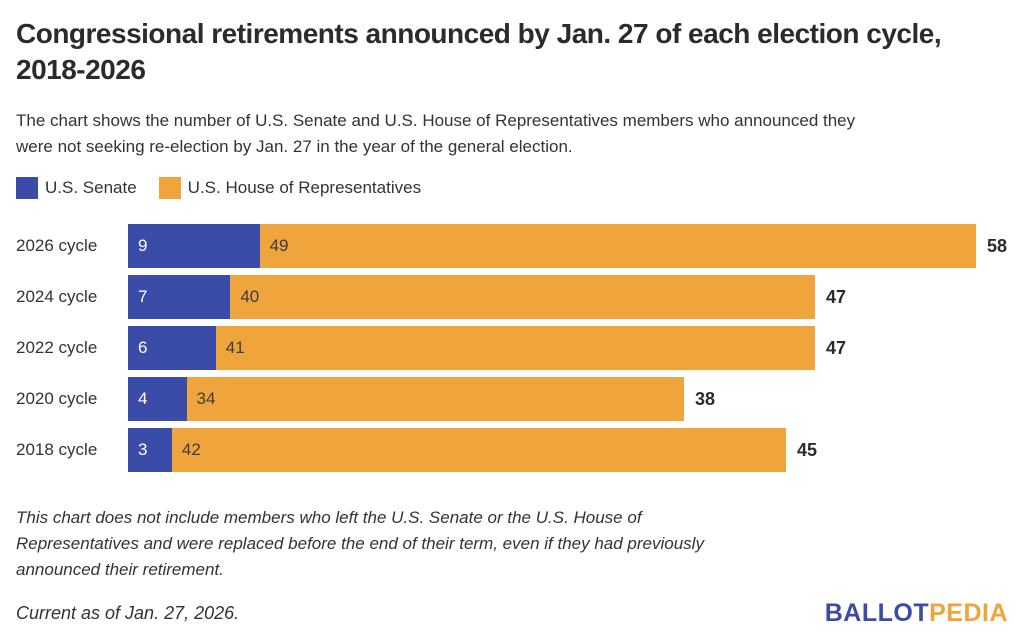 This screenshot has height=639, width=1024. I want to click on chart-footer: Current as of Jan. 27, 2026. BALLOTPEDIA, so click(520, 613).